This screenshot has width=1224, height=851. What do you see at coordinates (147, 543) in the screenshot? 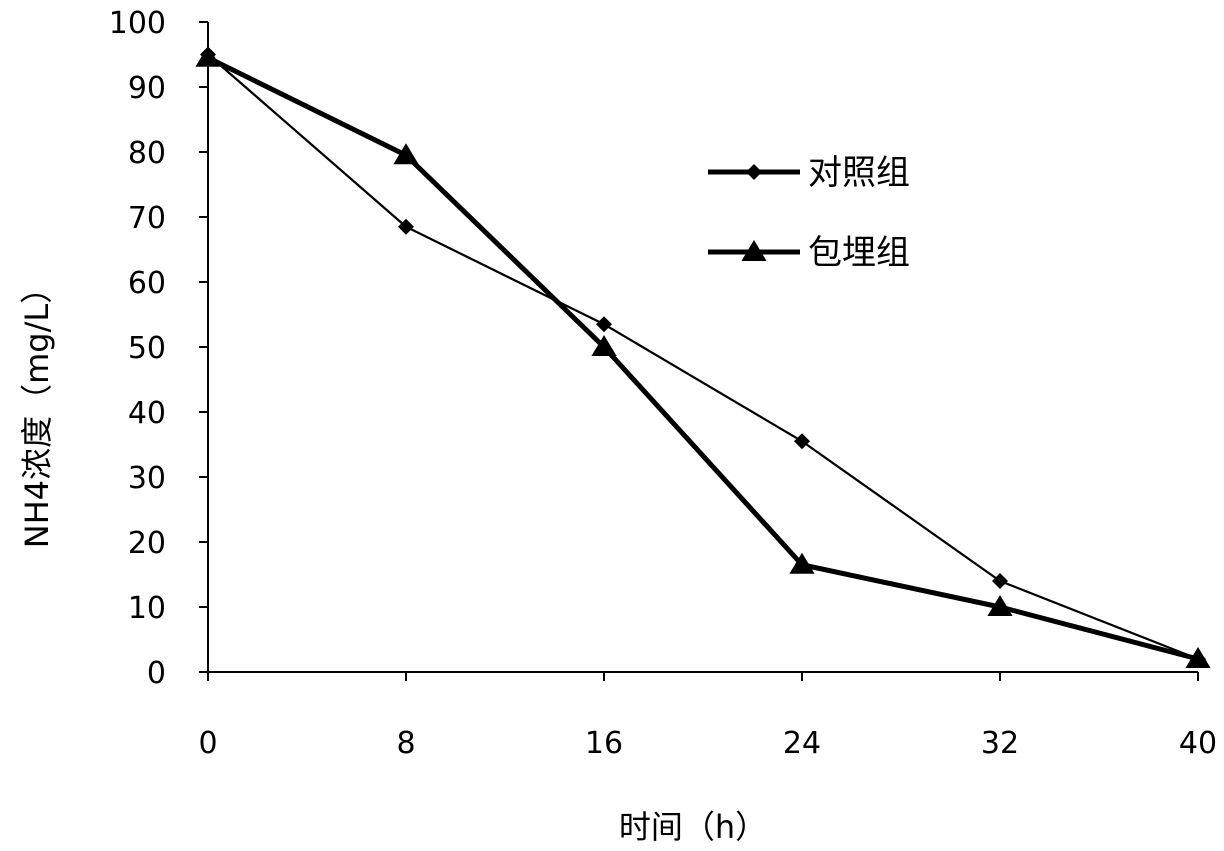
I see `y-tick-label: 20` at bounding box center [147, 543].